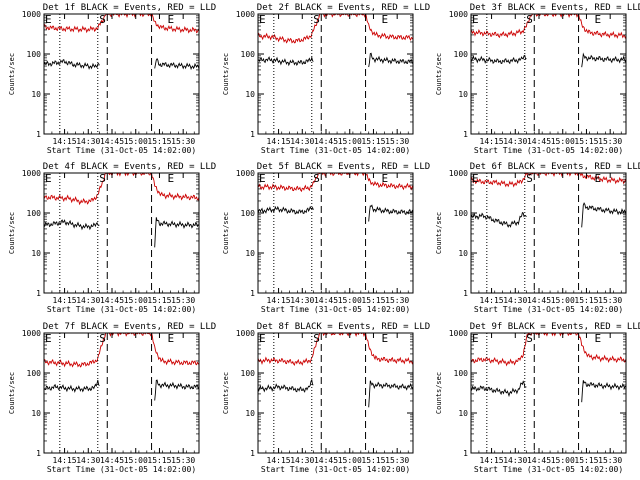 The height and width of the screenshot is (480, 640). What do you see at coordinates (129, 8) in the screenshot?
I see `panel-title: Det 1f BLACK = Events, RED = LLD` at bounding box center [129, 8].